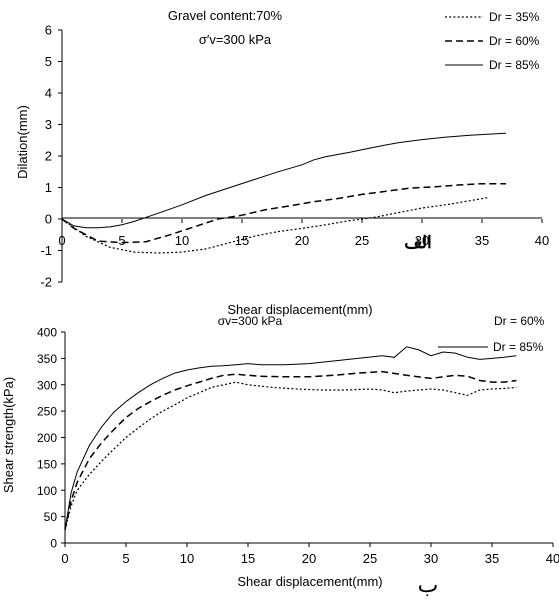  I want to click on dilation-annotation: الف, so click(418, 242).